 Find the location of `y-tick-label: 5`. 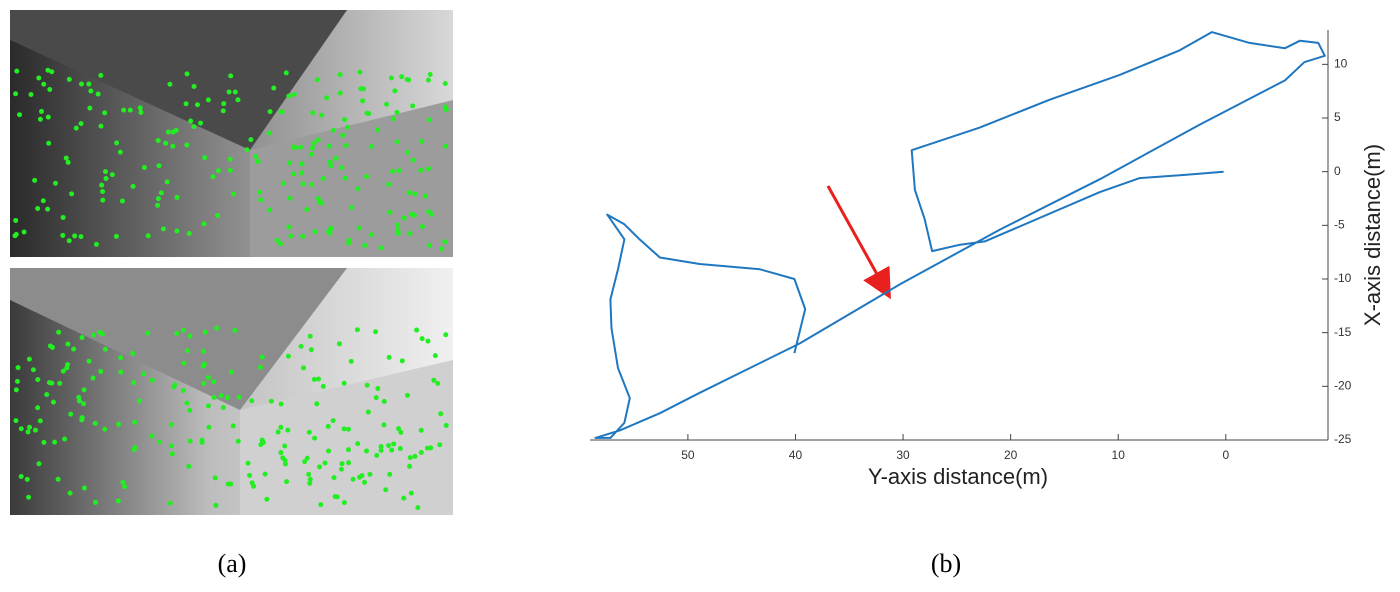

y-tick-label: 5 is located at coordinates (1337, 117).